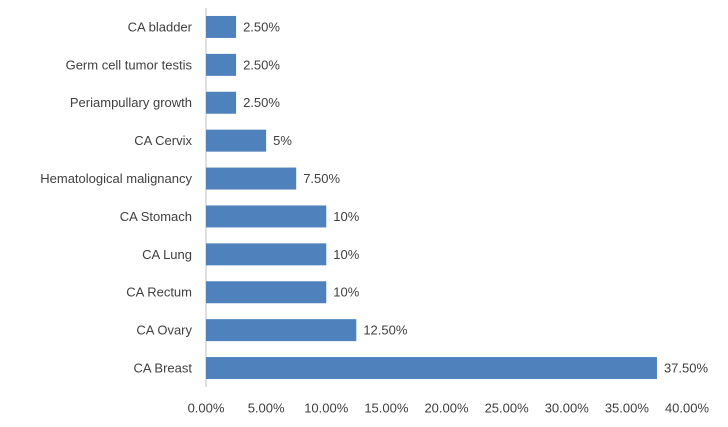 Image resolution: width=728 pixels, height=427 pixels. Describe the element at coordinates (164, 330) in the screenshot. I see `y-tick-label: CA Ovary` at that location.